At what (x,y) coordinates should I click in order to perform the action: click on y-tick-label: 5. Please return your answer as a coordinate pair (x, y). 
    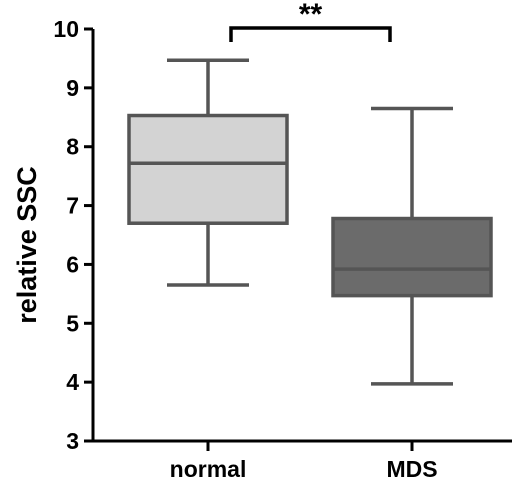
    Looking at the image, I should click on (72, 323).